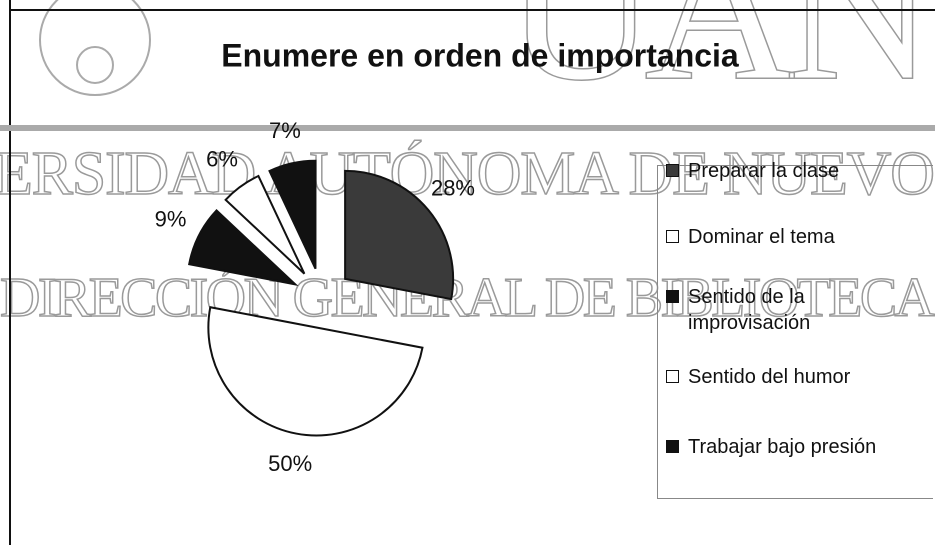 Image resolution: width=935 pixels, height=545 pixels. Describe the element at coordinates (749, 310) in the screenshot. I see `legend-label: Sentido de la improvisación` at that location.